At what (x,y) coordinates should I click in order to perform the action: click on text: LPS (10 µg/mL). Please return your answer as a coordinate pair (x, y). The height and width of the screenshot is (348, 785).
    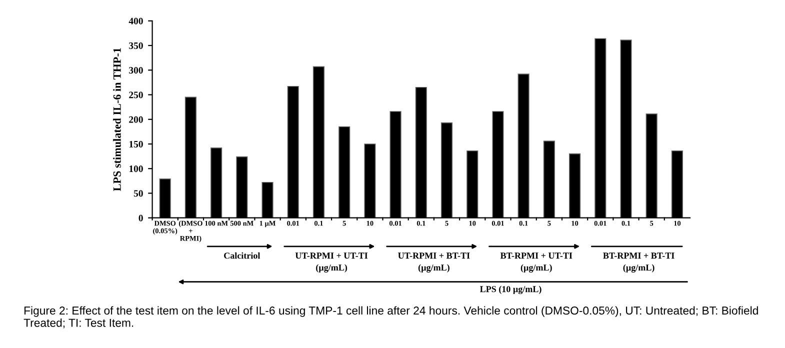
    Looking at the image, I should click on (511, 290).